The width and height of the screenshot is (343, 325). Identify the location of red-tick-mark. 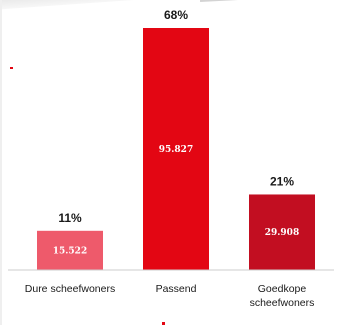
(11, 68).